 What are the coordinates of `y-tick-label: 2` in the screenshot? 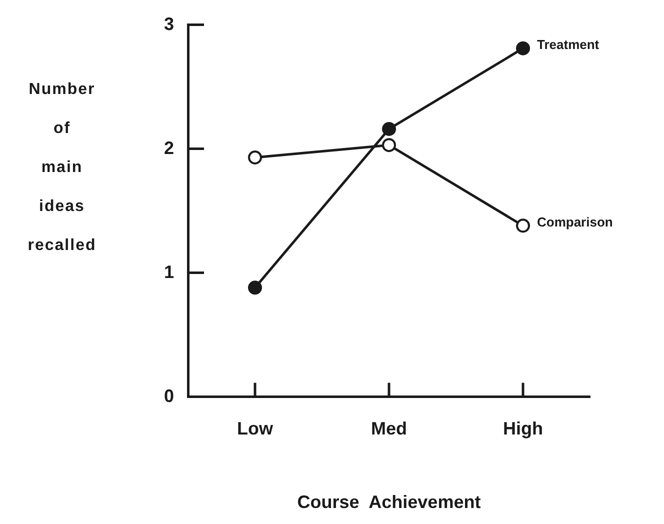 It's located at (169, 148).